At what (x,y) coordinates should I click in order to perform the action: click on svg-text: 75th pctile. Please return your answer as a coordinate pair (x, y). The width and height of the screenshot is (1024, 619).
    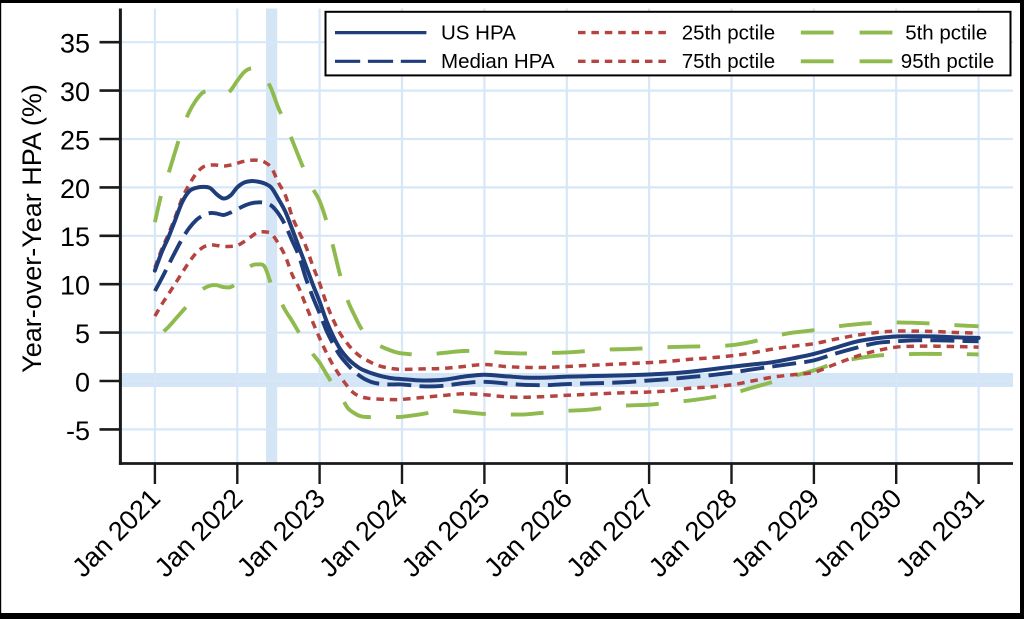
    Looking at the image, I should click on (728, 61).